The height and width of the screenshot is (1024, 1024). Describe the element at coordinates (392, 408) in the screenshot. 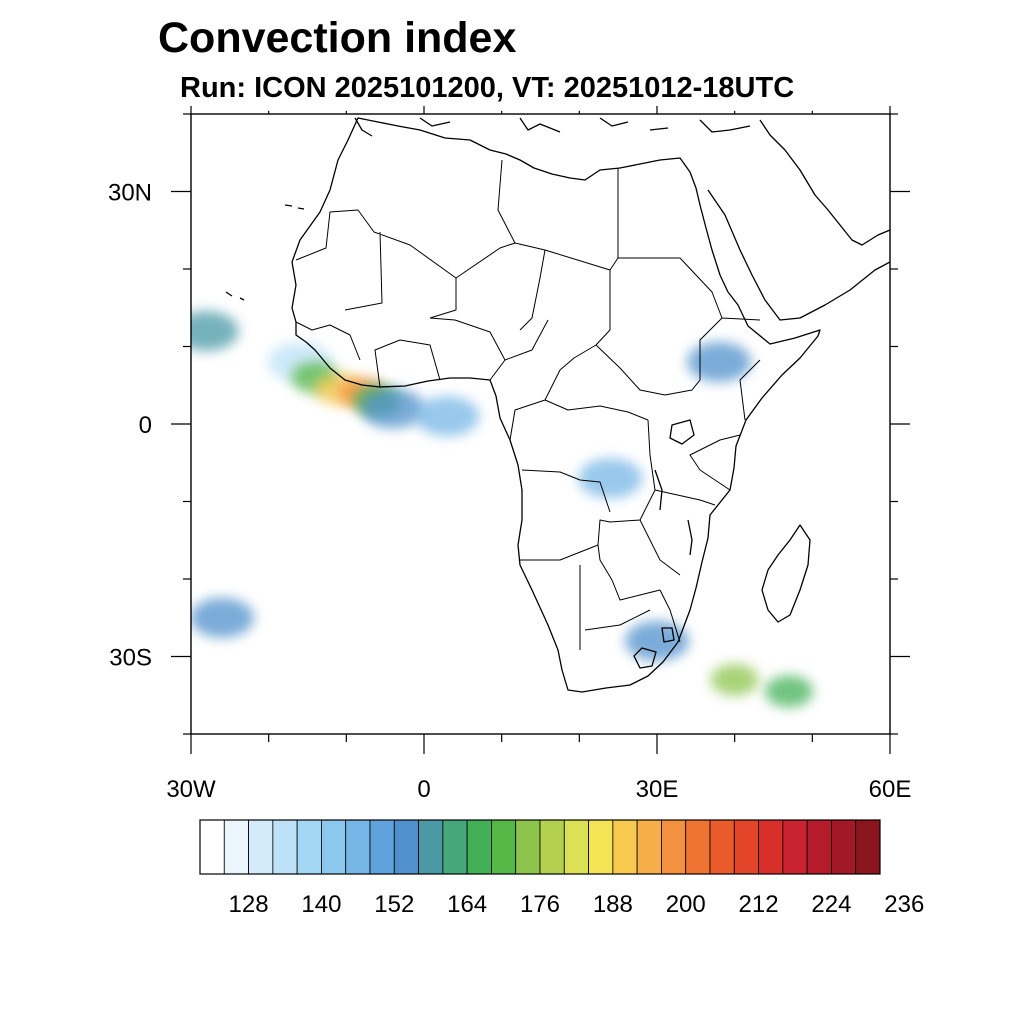

I see `west-africa-convection` at that location.